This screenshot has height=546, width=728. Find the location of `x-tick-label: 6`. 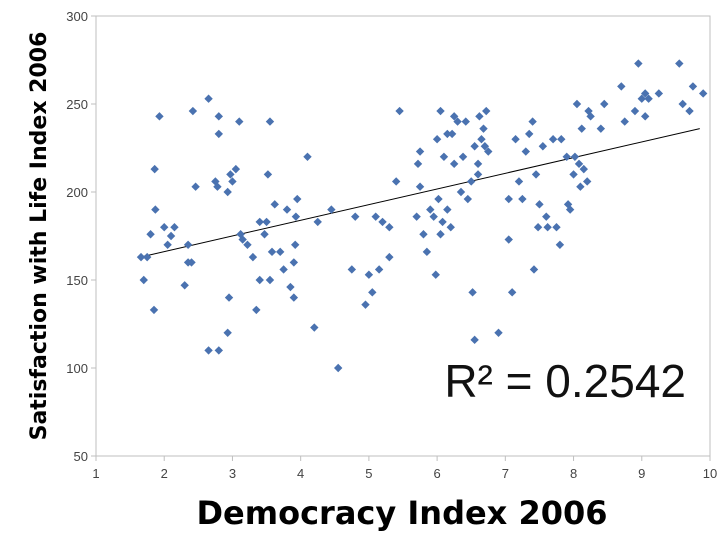

x-tick-label: 6 is located at coordinates (436, 473).